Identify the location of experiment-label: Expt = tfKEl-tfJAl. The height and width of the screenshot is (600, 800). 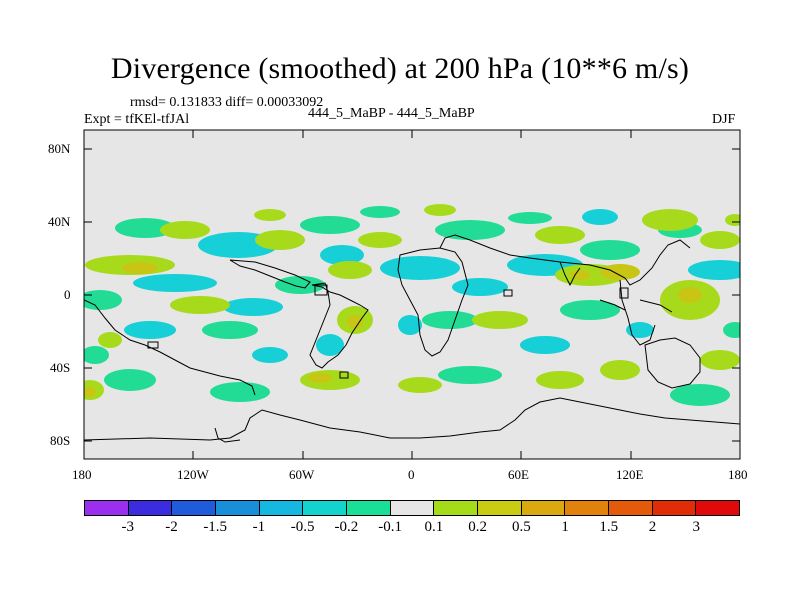
(137, 119).